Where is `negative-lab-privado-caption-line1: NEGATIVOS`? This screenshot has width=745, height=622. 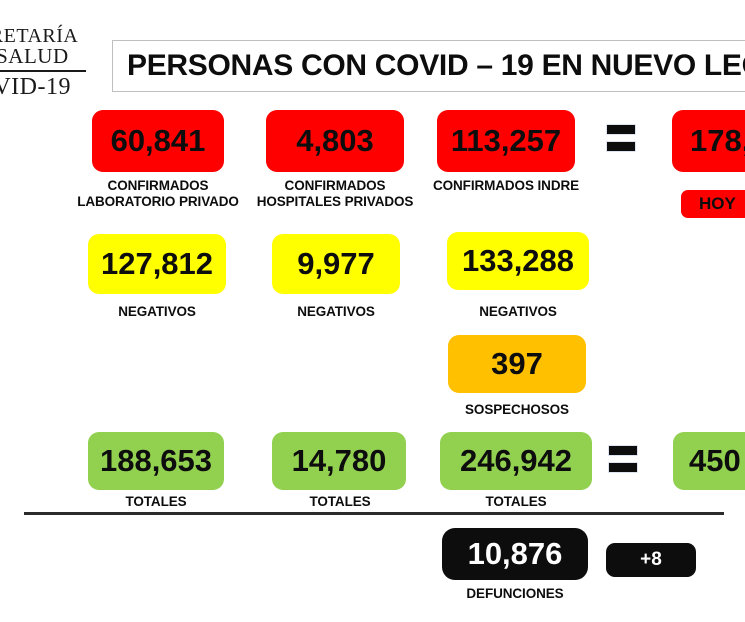
negative-lab-privado-caption-line1: NEGATIVOS is located at coordinates (157, 311).